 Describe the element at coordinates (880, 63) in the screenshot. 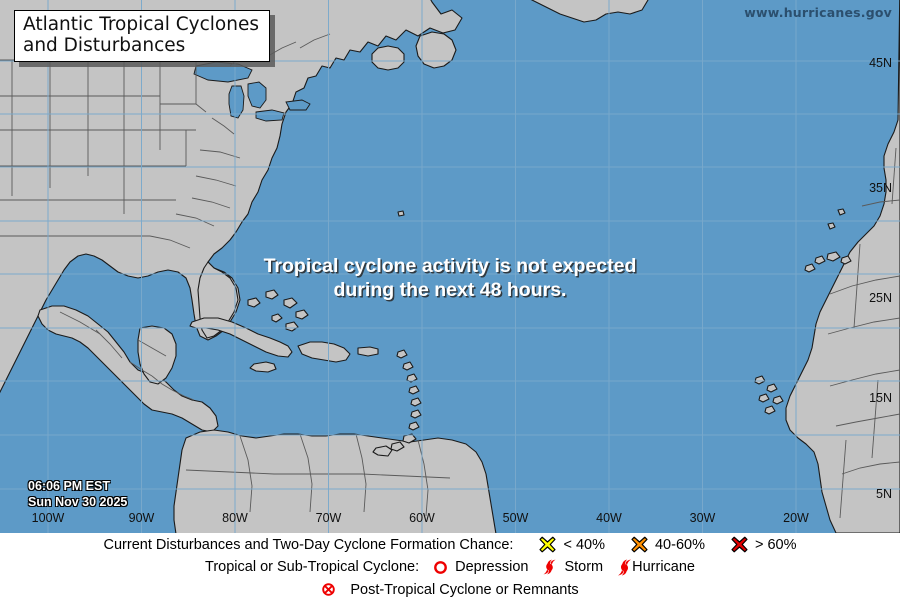

I see `lat-label-45n: 45N` at that location.